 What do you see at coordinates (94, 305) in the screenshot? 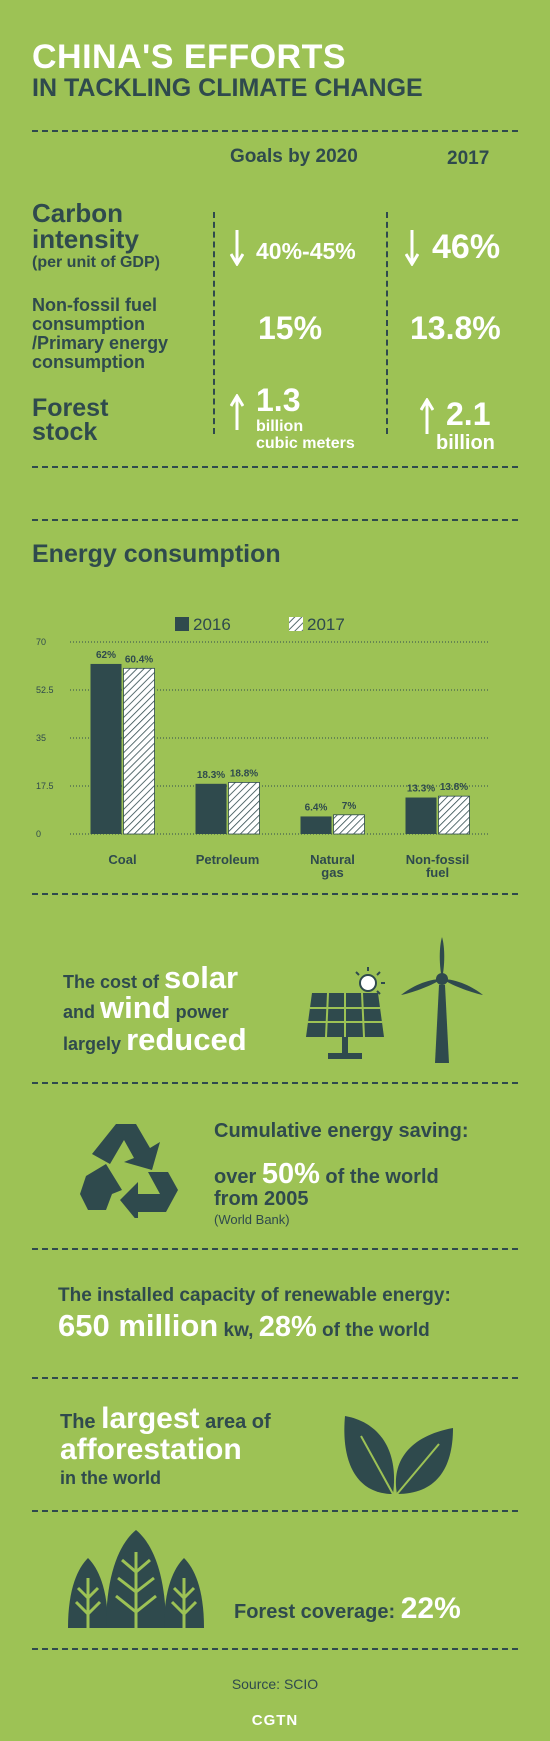
I see `nonfossil-label-line1: Non-fossil fuel` at bounding box center [94, 305].